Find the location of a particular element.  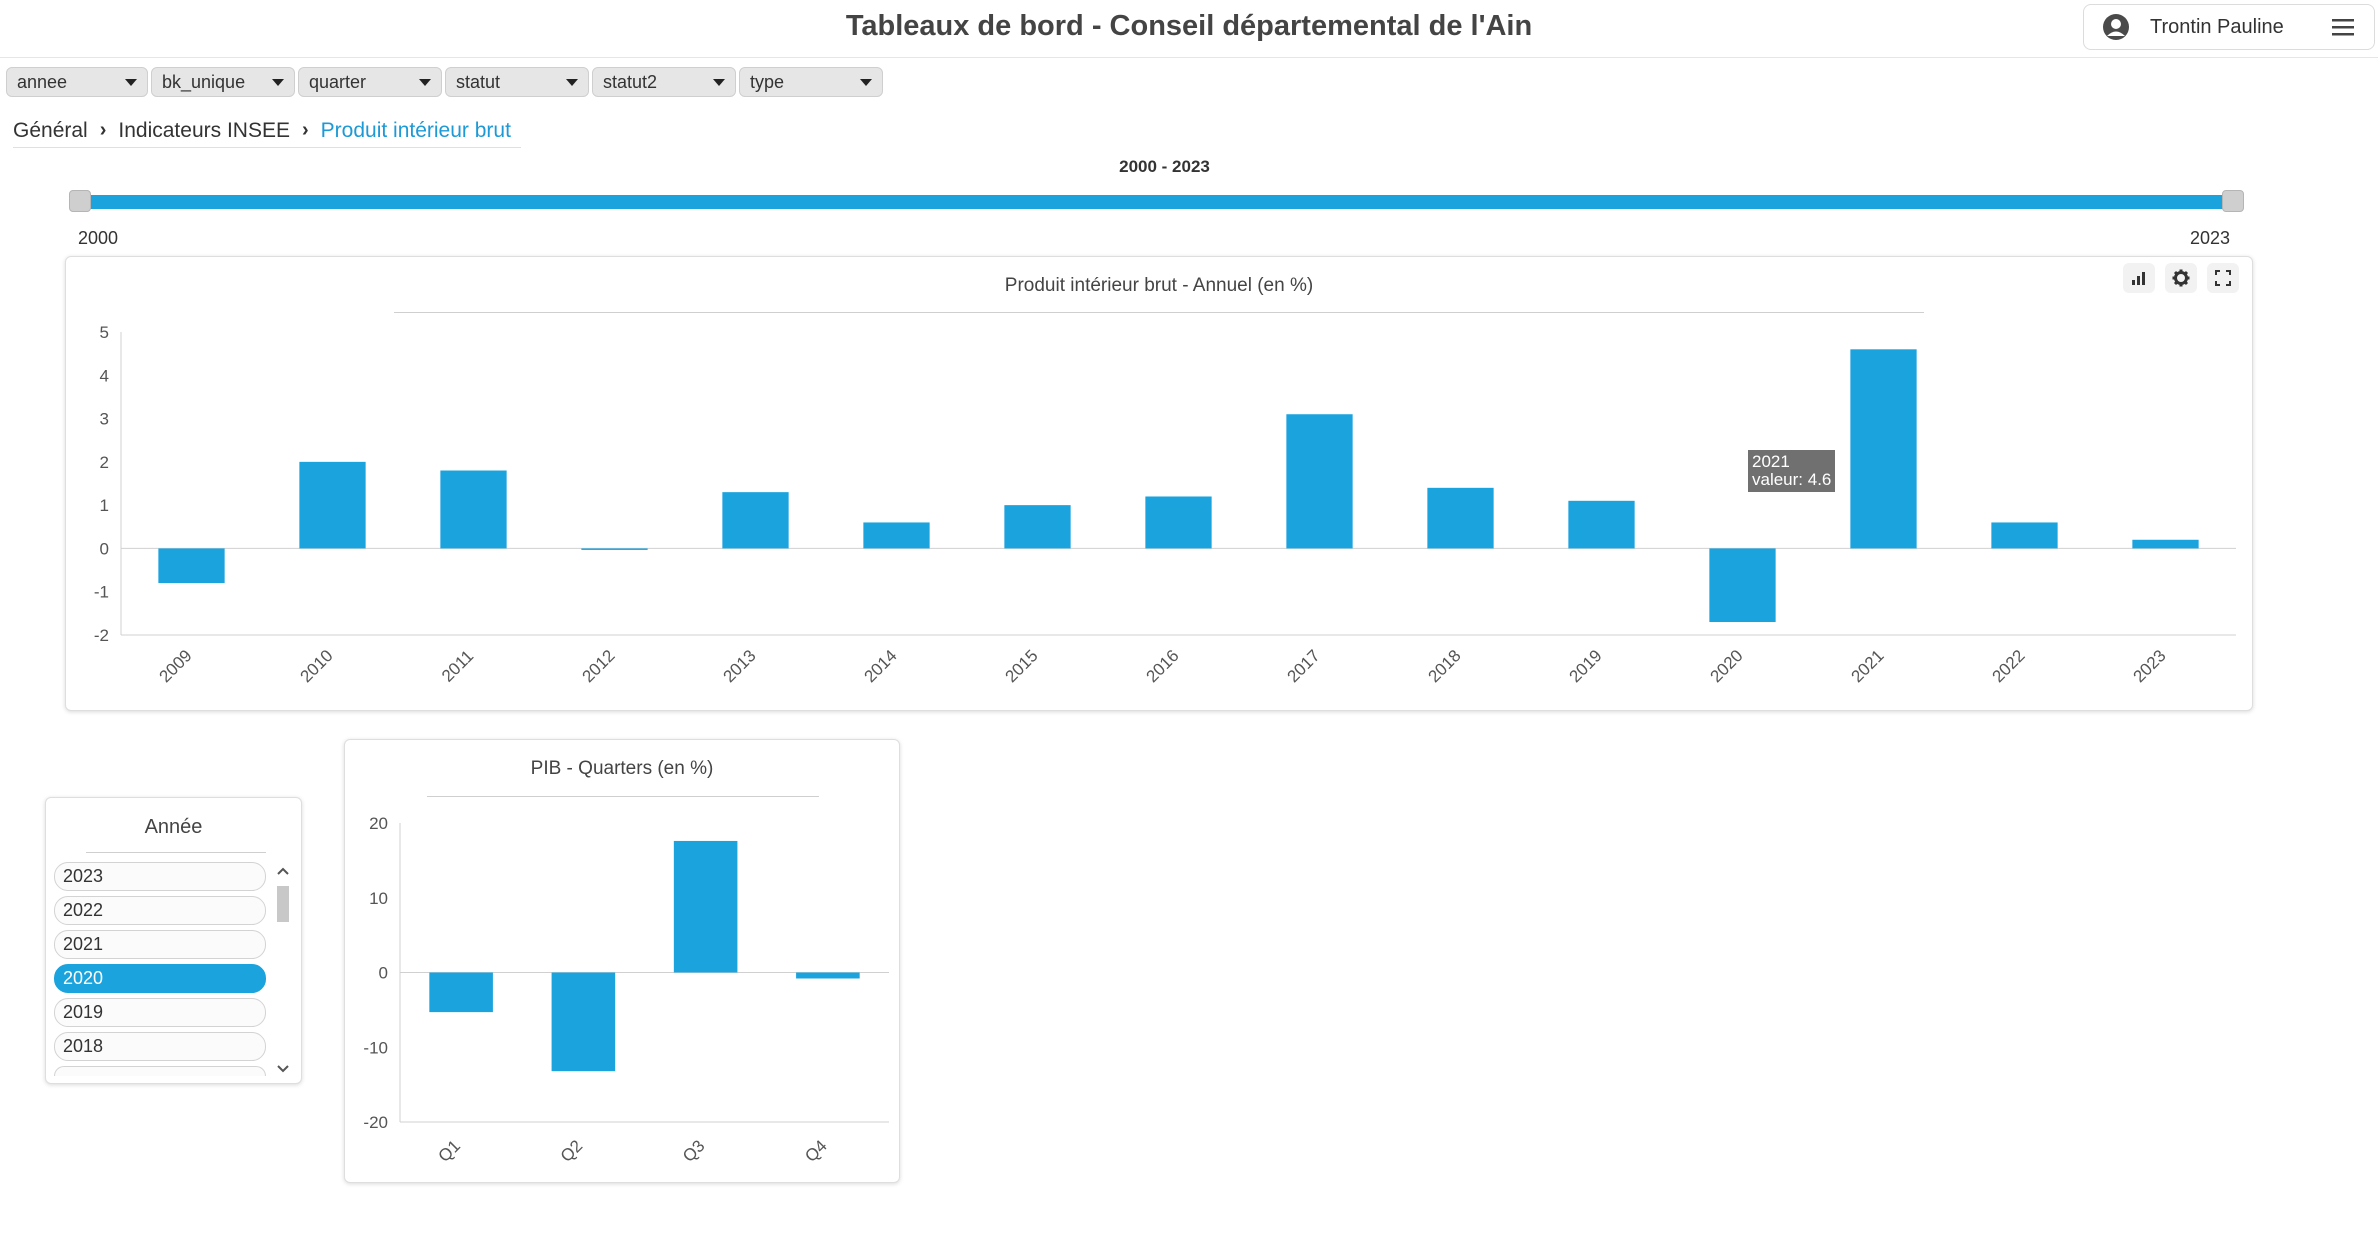

x-tick-label: 2016 is located at coordinates (1163, 666).